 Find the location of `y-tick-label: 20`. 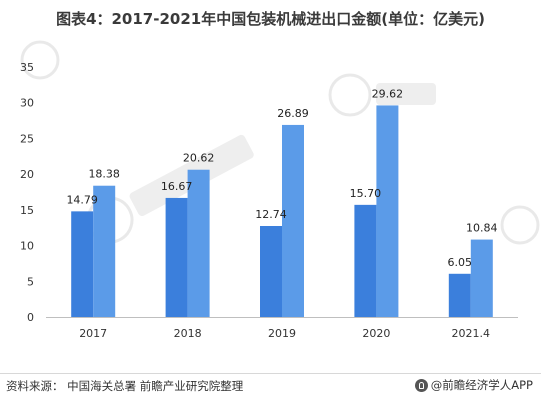

y-tick-label: 20 is located at coordinates (27, 174).